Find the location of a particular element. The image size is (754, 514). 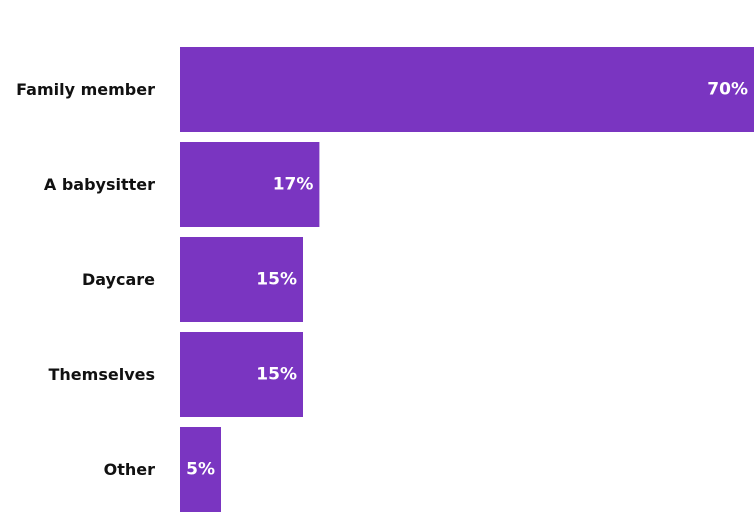

category-label-family-member: Family member is located at coordinates (85, 89).